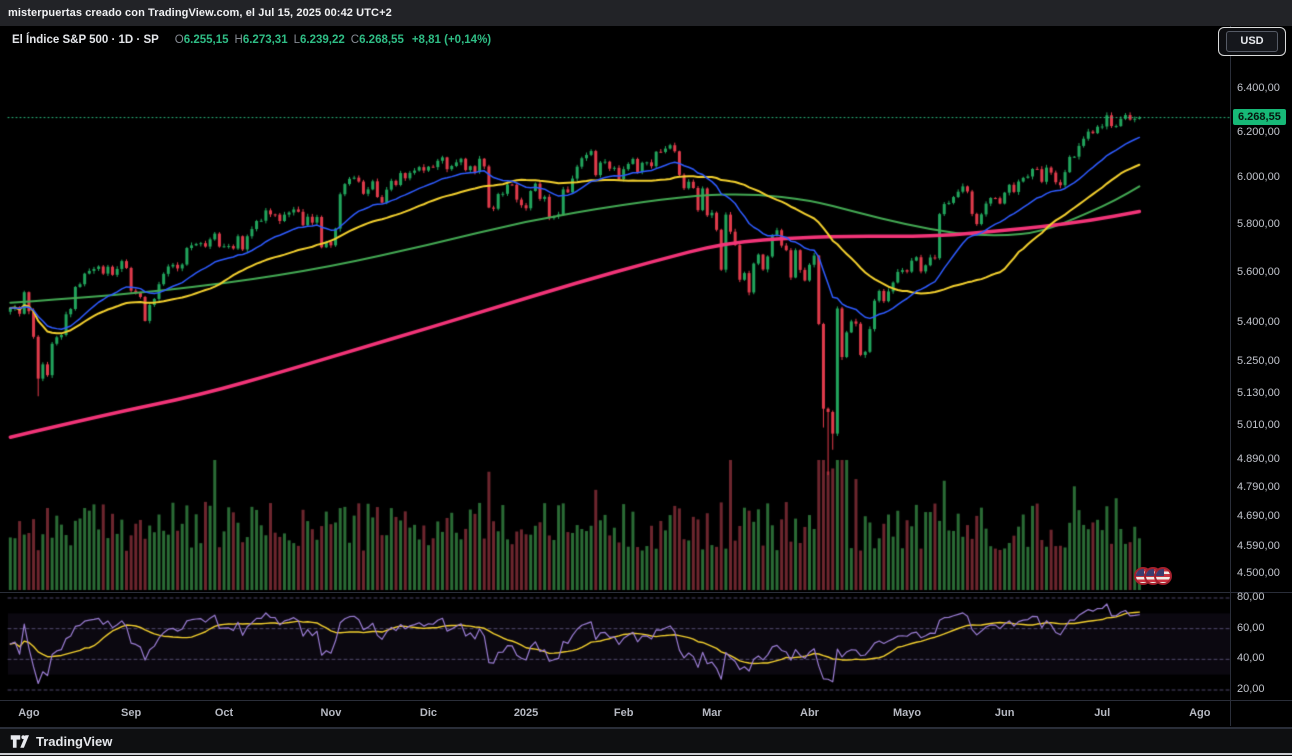 This screenshot has height=756, width=1292. I want to click on time-tick-abr: Abr, so click(809, 713).